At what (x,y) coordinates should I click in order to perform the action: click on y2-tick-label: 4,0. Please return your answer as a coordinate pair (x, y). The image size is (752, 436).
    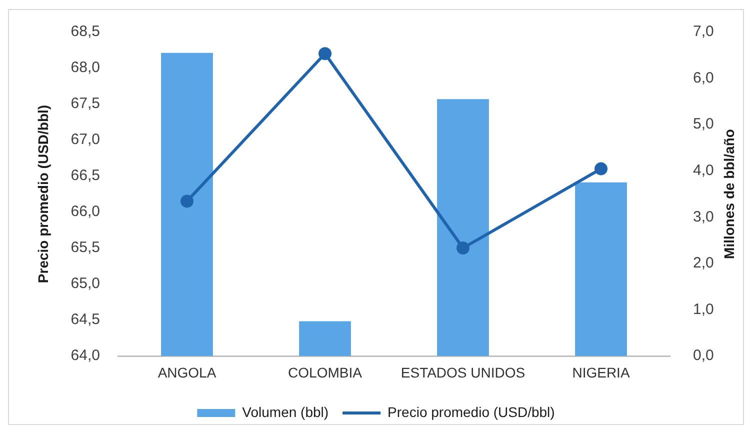
    Looking at the image, I should click on (703, 170).